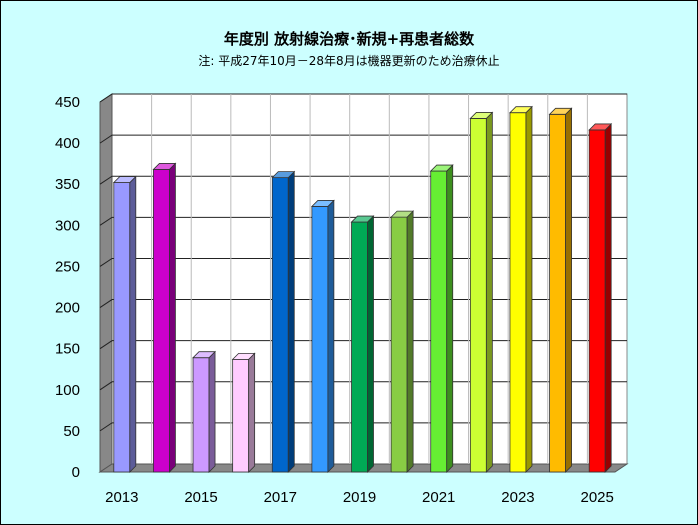 Image resolution: width=698 pixels, height=525 pixels. Describe the element at coordinates (67, 390) in the screenshot. I see `y-tick-label: 100` at that location.